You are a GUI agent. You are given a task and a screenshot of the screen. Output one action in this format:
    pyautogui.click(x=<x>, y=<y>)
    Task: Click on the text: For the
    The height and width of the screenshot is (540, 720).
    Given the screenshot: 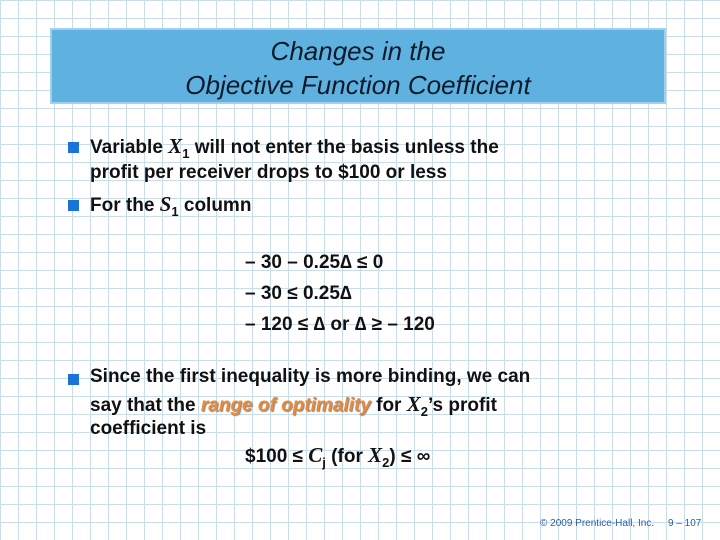 What is the action you would take?
    pyautogui.click(x=125, y=205)
    